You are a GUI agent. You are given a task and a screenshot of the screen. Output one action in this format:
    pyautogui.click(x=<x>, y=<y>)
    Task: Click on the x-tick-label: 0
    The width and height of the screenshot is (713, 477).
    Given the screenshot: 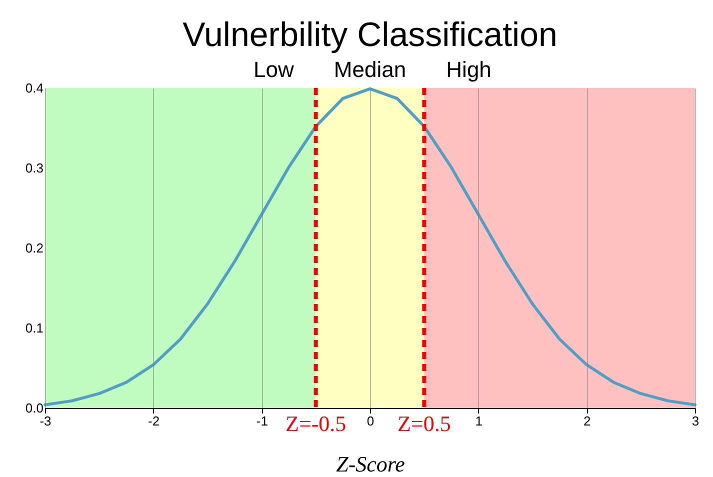 What is the action you would take?
    pyautogui.click(x=370, y=421)
    